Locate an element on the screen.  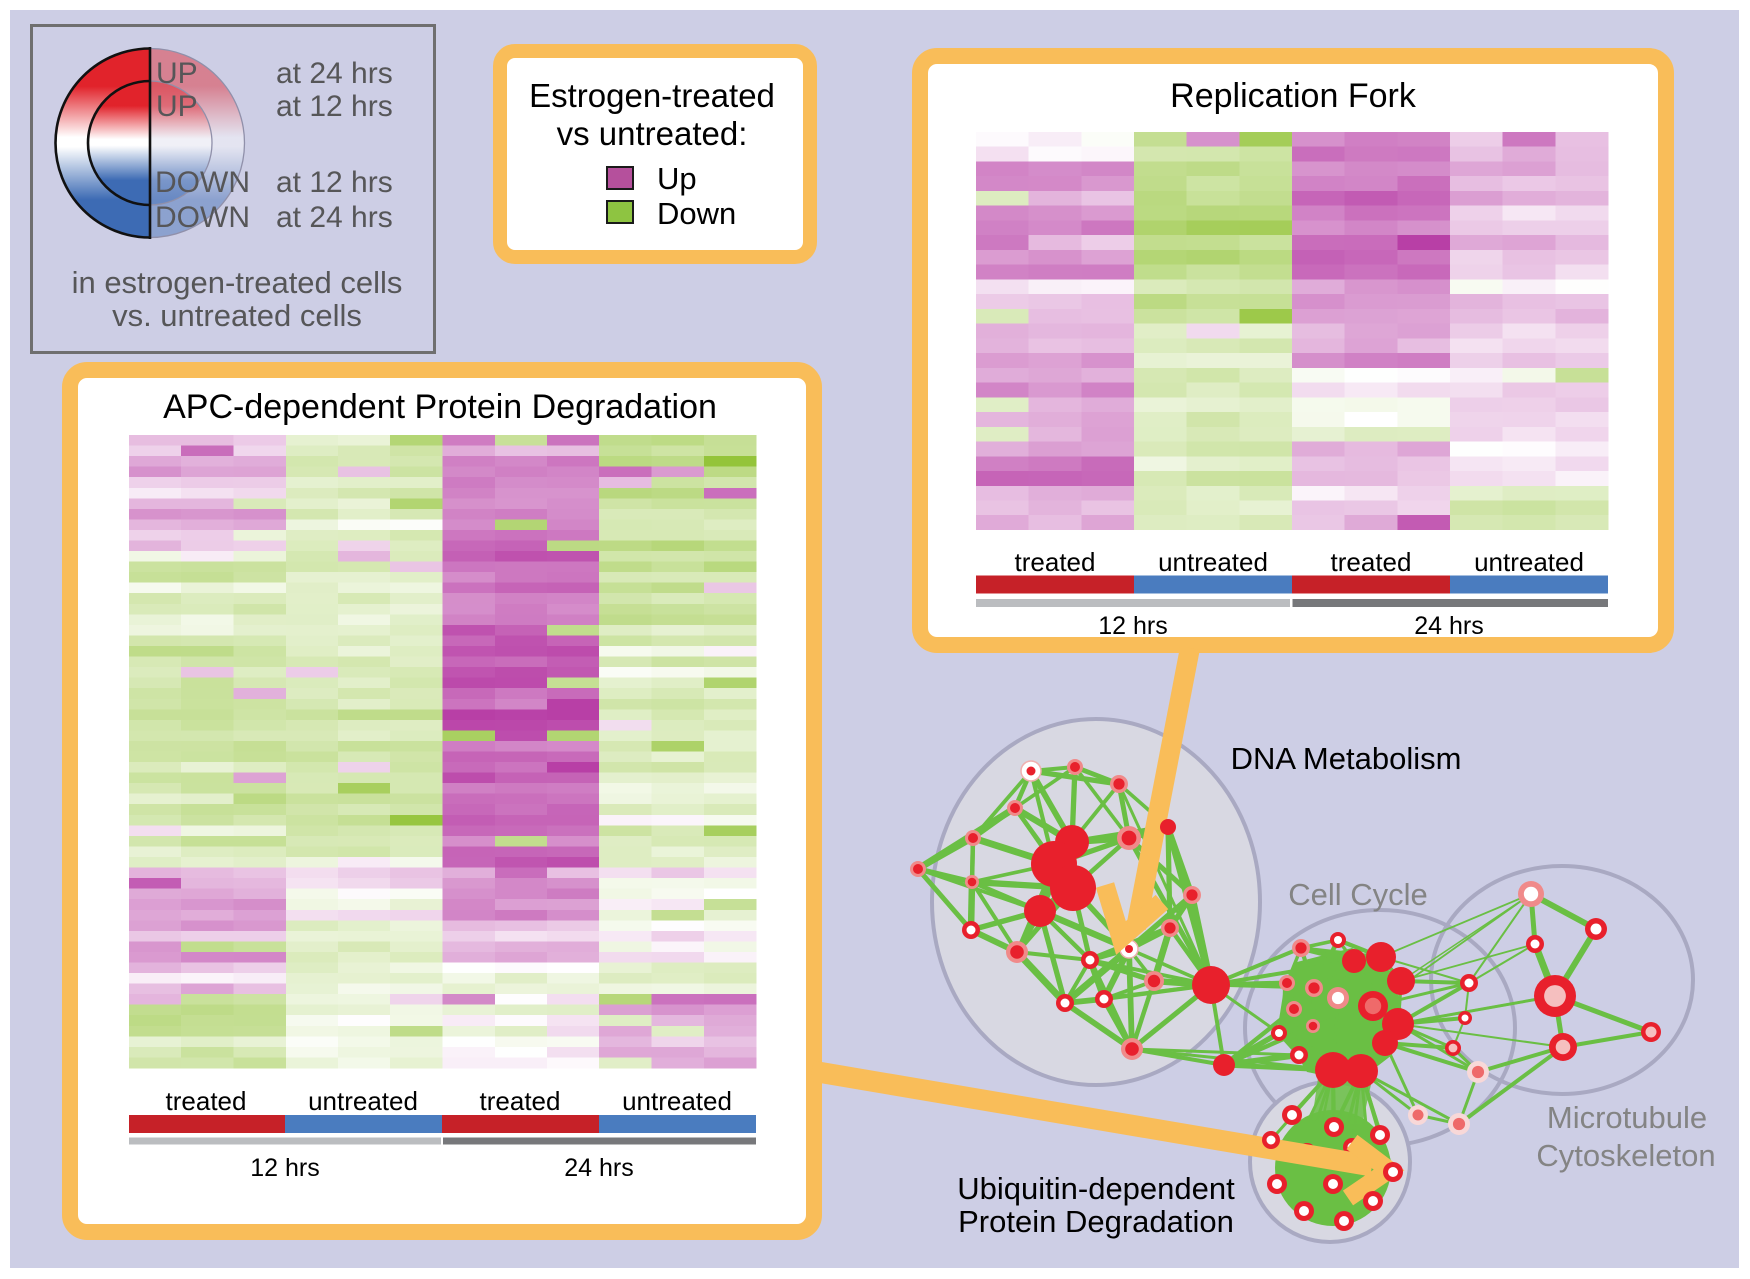
svg-text: Cytoskeleton is located at coordinates (1625, 1155).